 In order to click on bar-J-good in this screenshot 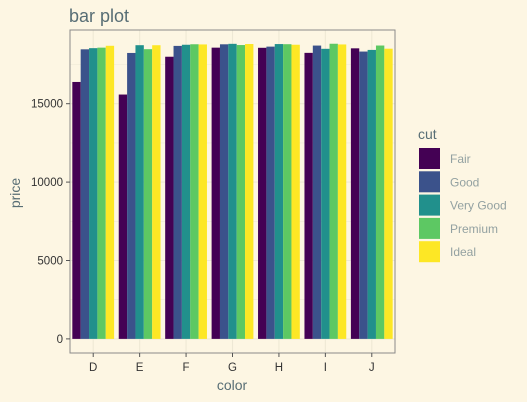, I will do `click(363, 195)`.